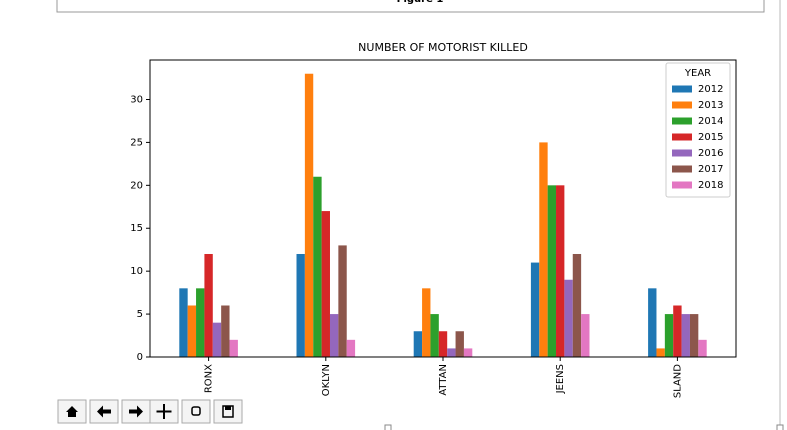  Describe the element at coordinates (136, 411) in the screenshot. I see `forward-button` at that location.